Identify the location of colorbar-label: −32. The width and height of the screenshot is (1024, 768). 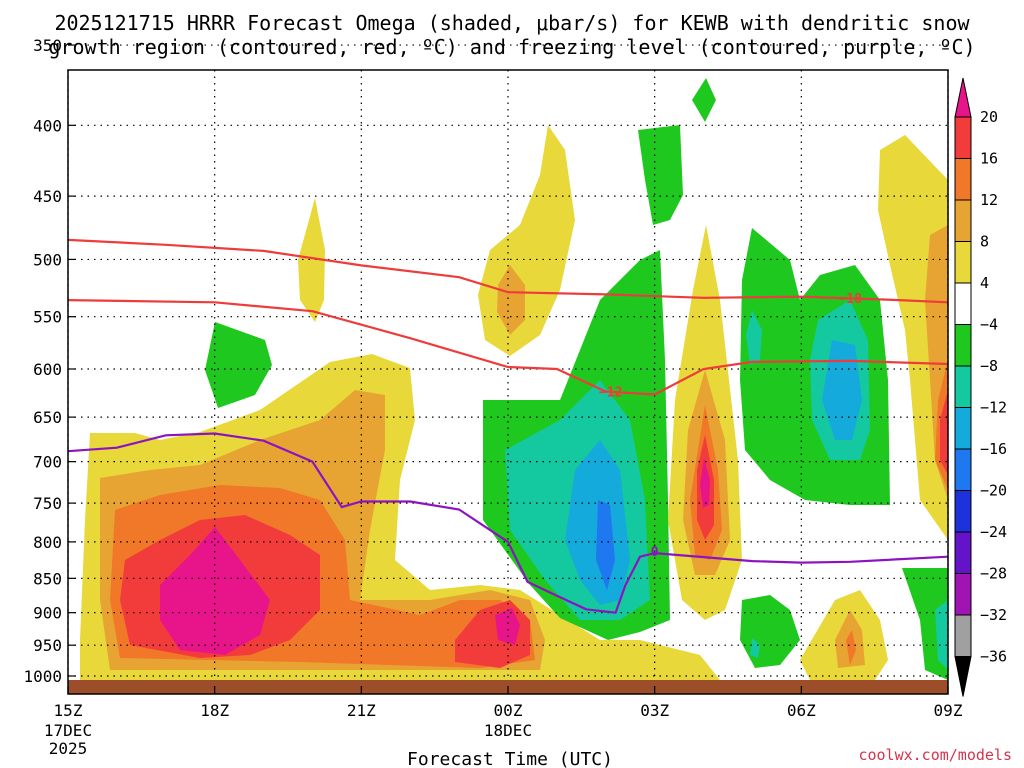
(993, 615).